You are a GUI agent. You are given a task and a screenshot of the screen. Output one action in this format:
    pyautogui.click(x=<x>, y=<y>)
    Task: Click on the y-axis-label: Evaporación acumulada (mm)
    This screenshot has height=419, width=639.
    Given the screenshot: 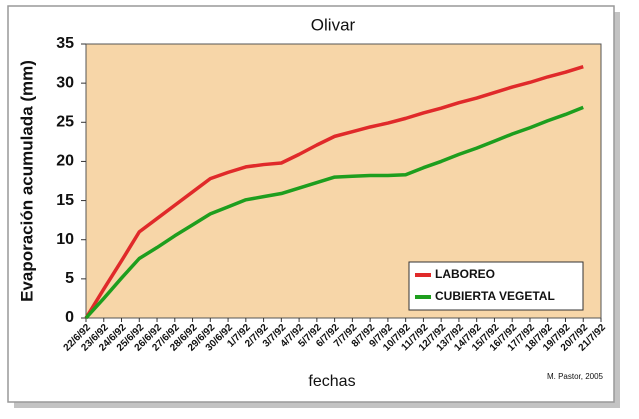 What is the action you would take?
    pyautogui.click(x=26, y=181)
    